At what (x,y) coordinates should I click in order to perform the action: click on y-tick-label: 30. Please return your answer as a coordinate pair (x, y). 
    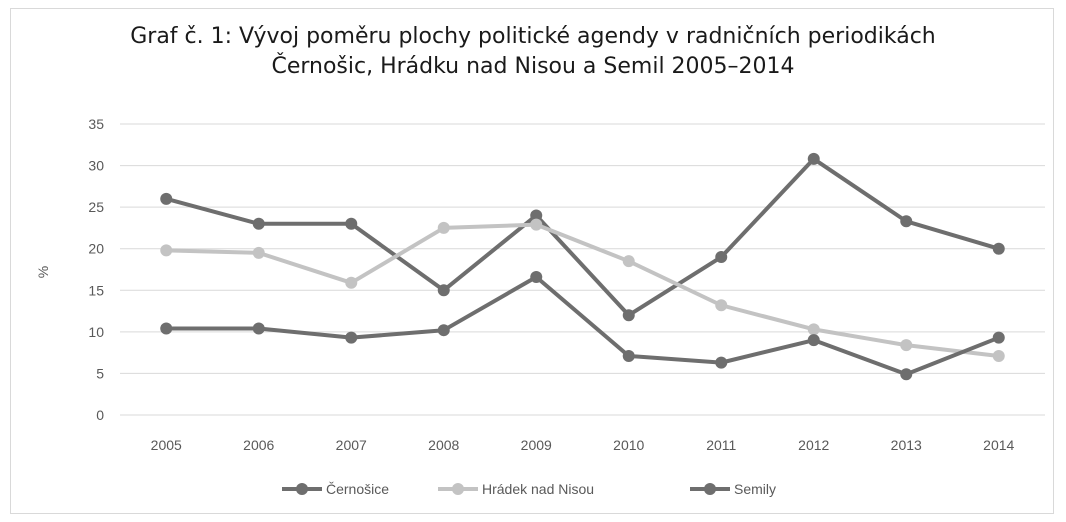
    Looking at the image, I should click on (96, 166).